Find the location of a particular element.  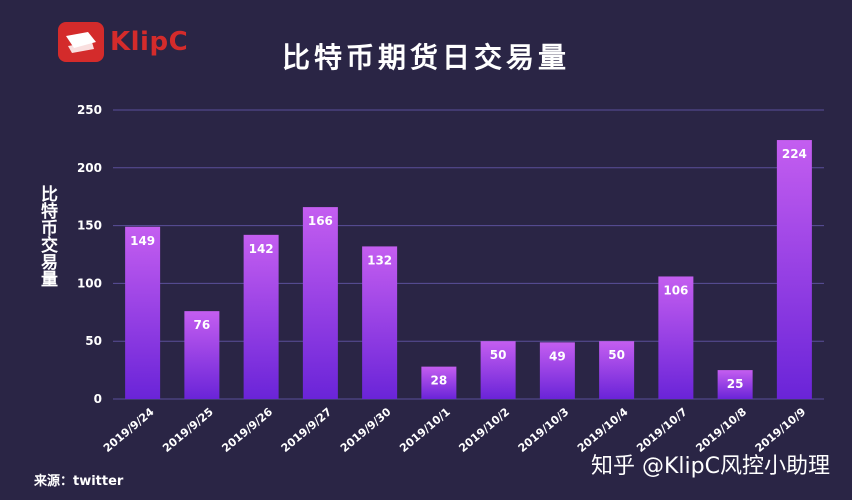

data-label: 224 is located at coordinates (794, 154).